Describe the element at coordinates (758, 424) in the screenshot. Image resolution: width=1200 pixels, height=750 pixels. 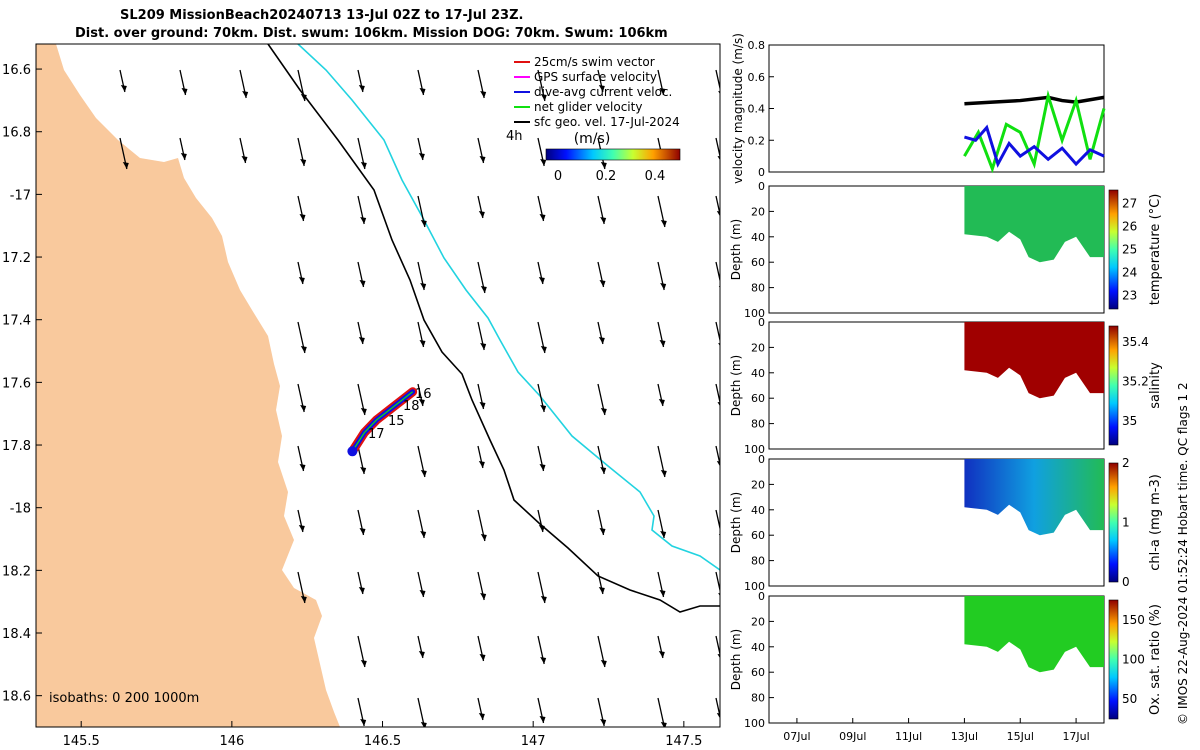
I see `depth-ytick-label-1-4: 80` at that location.